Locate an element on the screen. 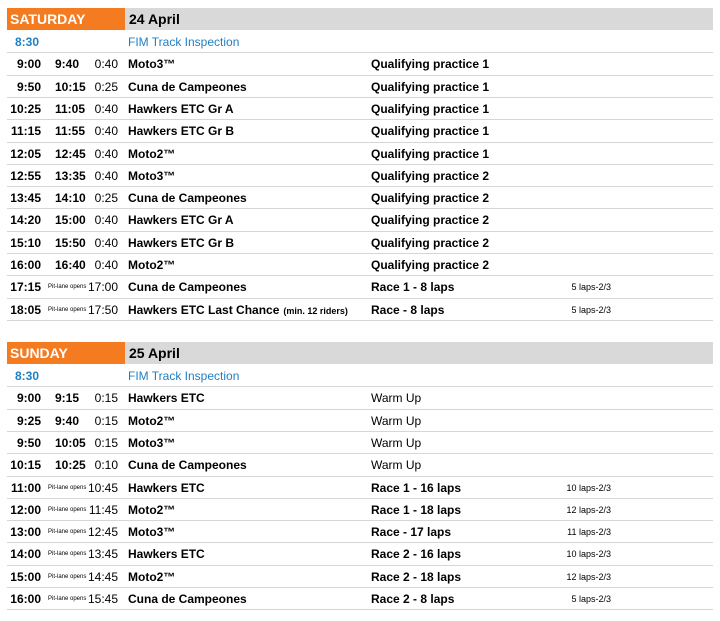  start-time: 15:00 is located at coordinates (25, 576).